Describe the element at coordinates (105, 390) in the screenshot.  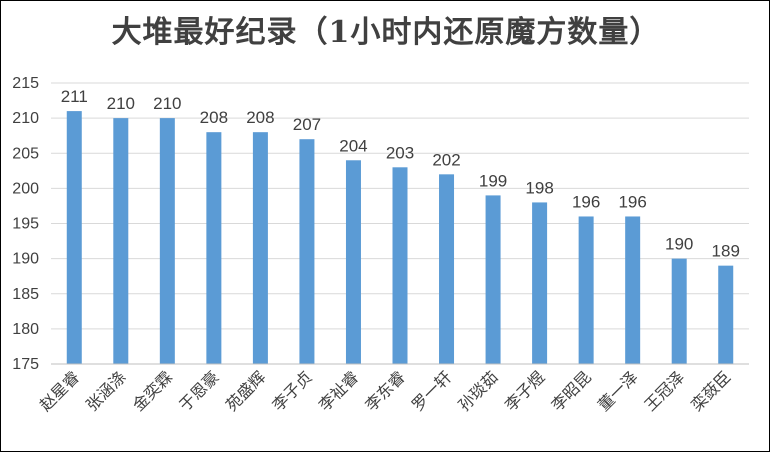
I see `x-tick-label: 张涵涤` at that location.